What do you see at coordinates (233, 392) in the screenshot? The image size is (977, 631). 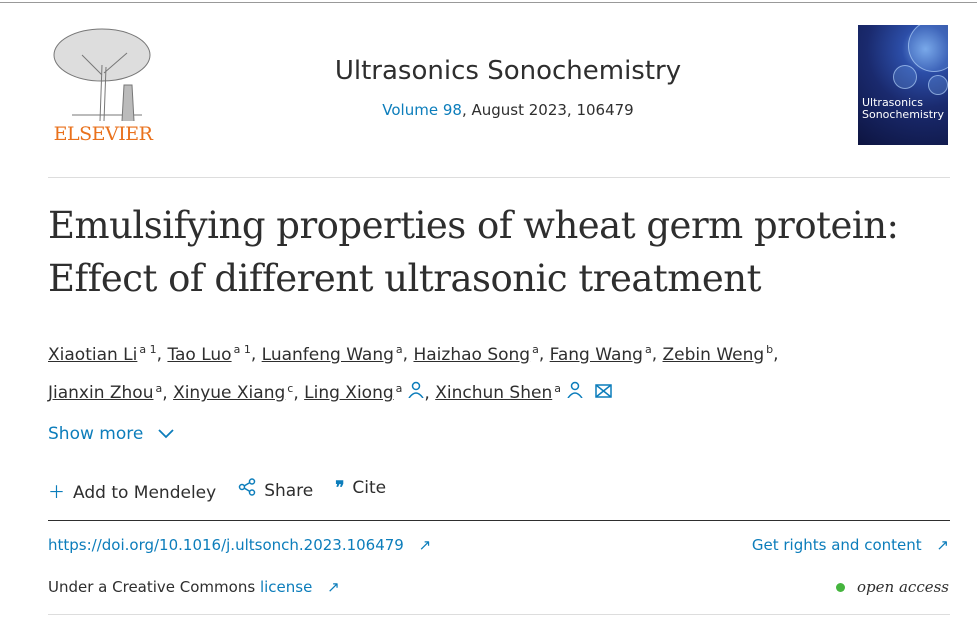 I see `author: Xinyue Xiang c` at bounding box center [233, 392].